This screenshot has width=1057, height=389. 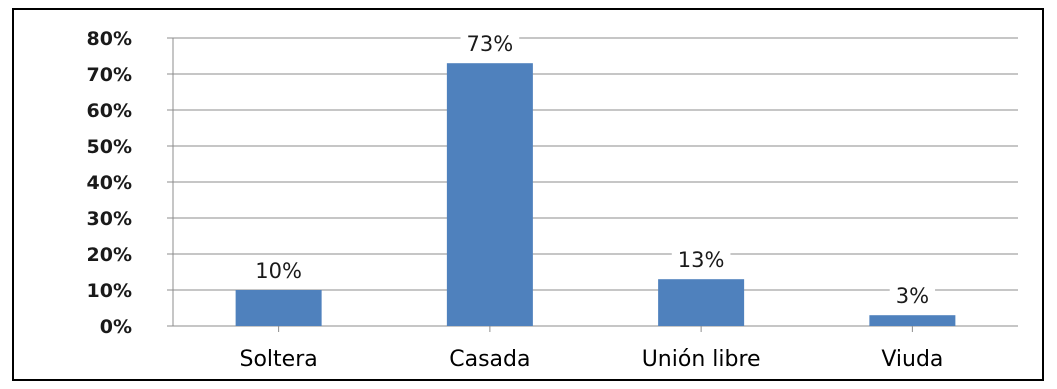 What do you see at coordinates (109, 255) in the screenshot?
I see `y-tick-label: 20%` at bounding box center [109, 255].